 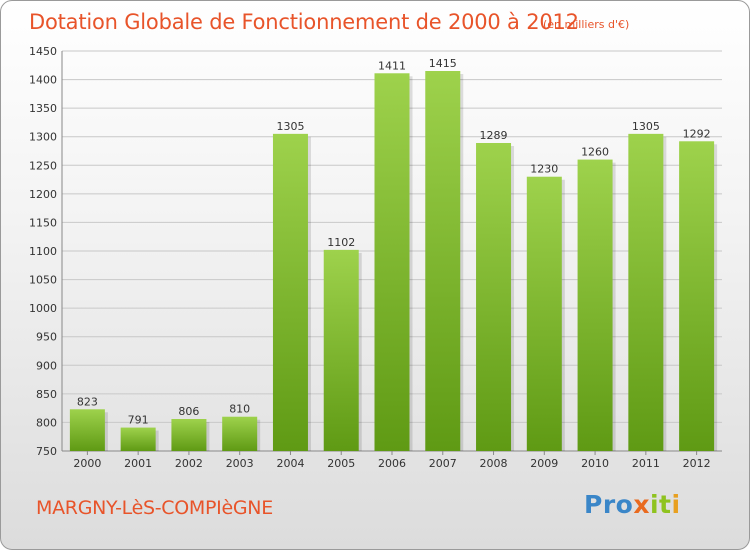 I want to click on bar-2004, so click(x=290, y=292).